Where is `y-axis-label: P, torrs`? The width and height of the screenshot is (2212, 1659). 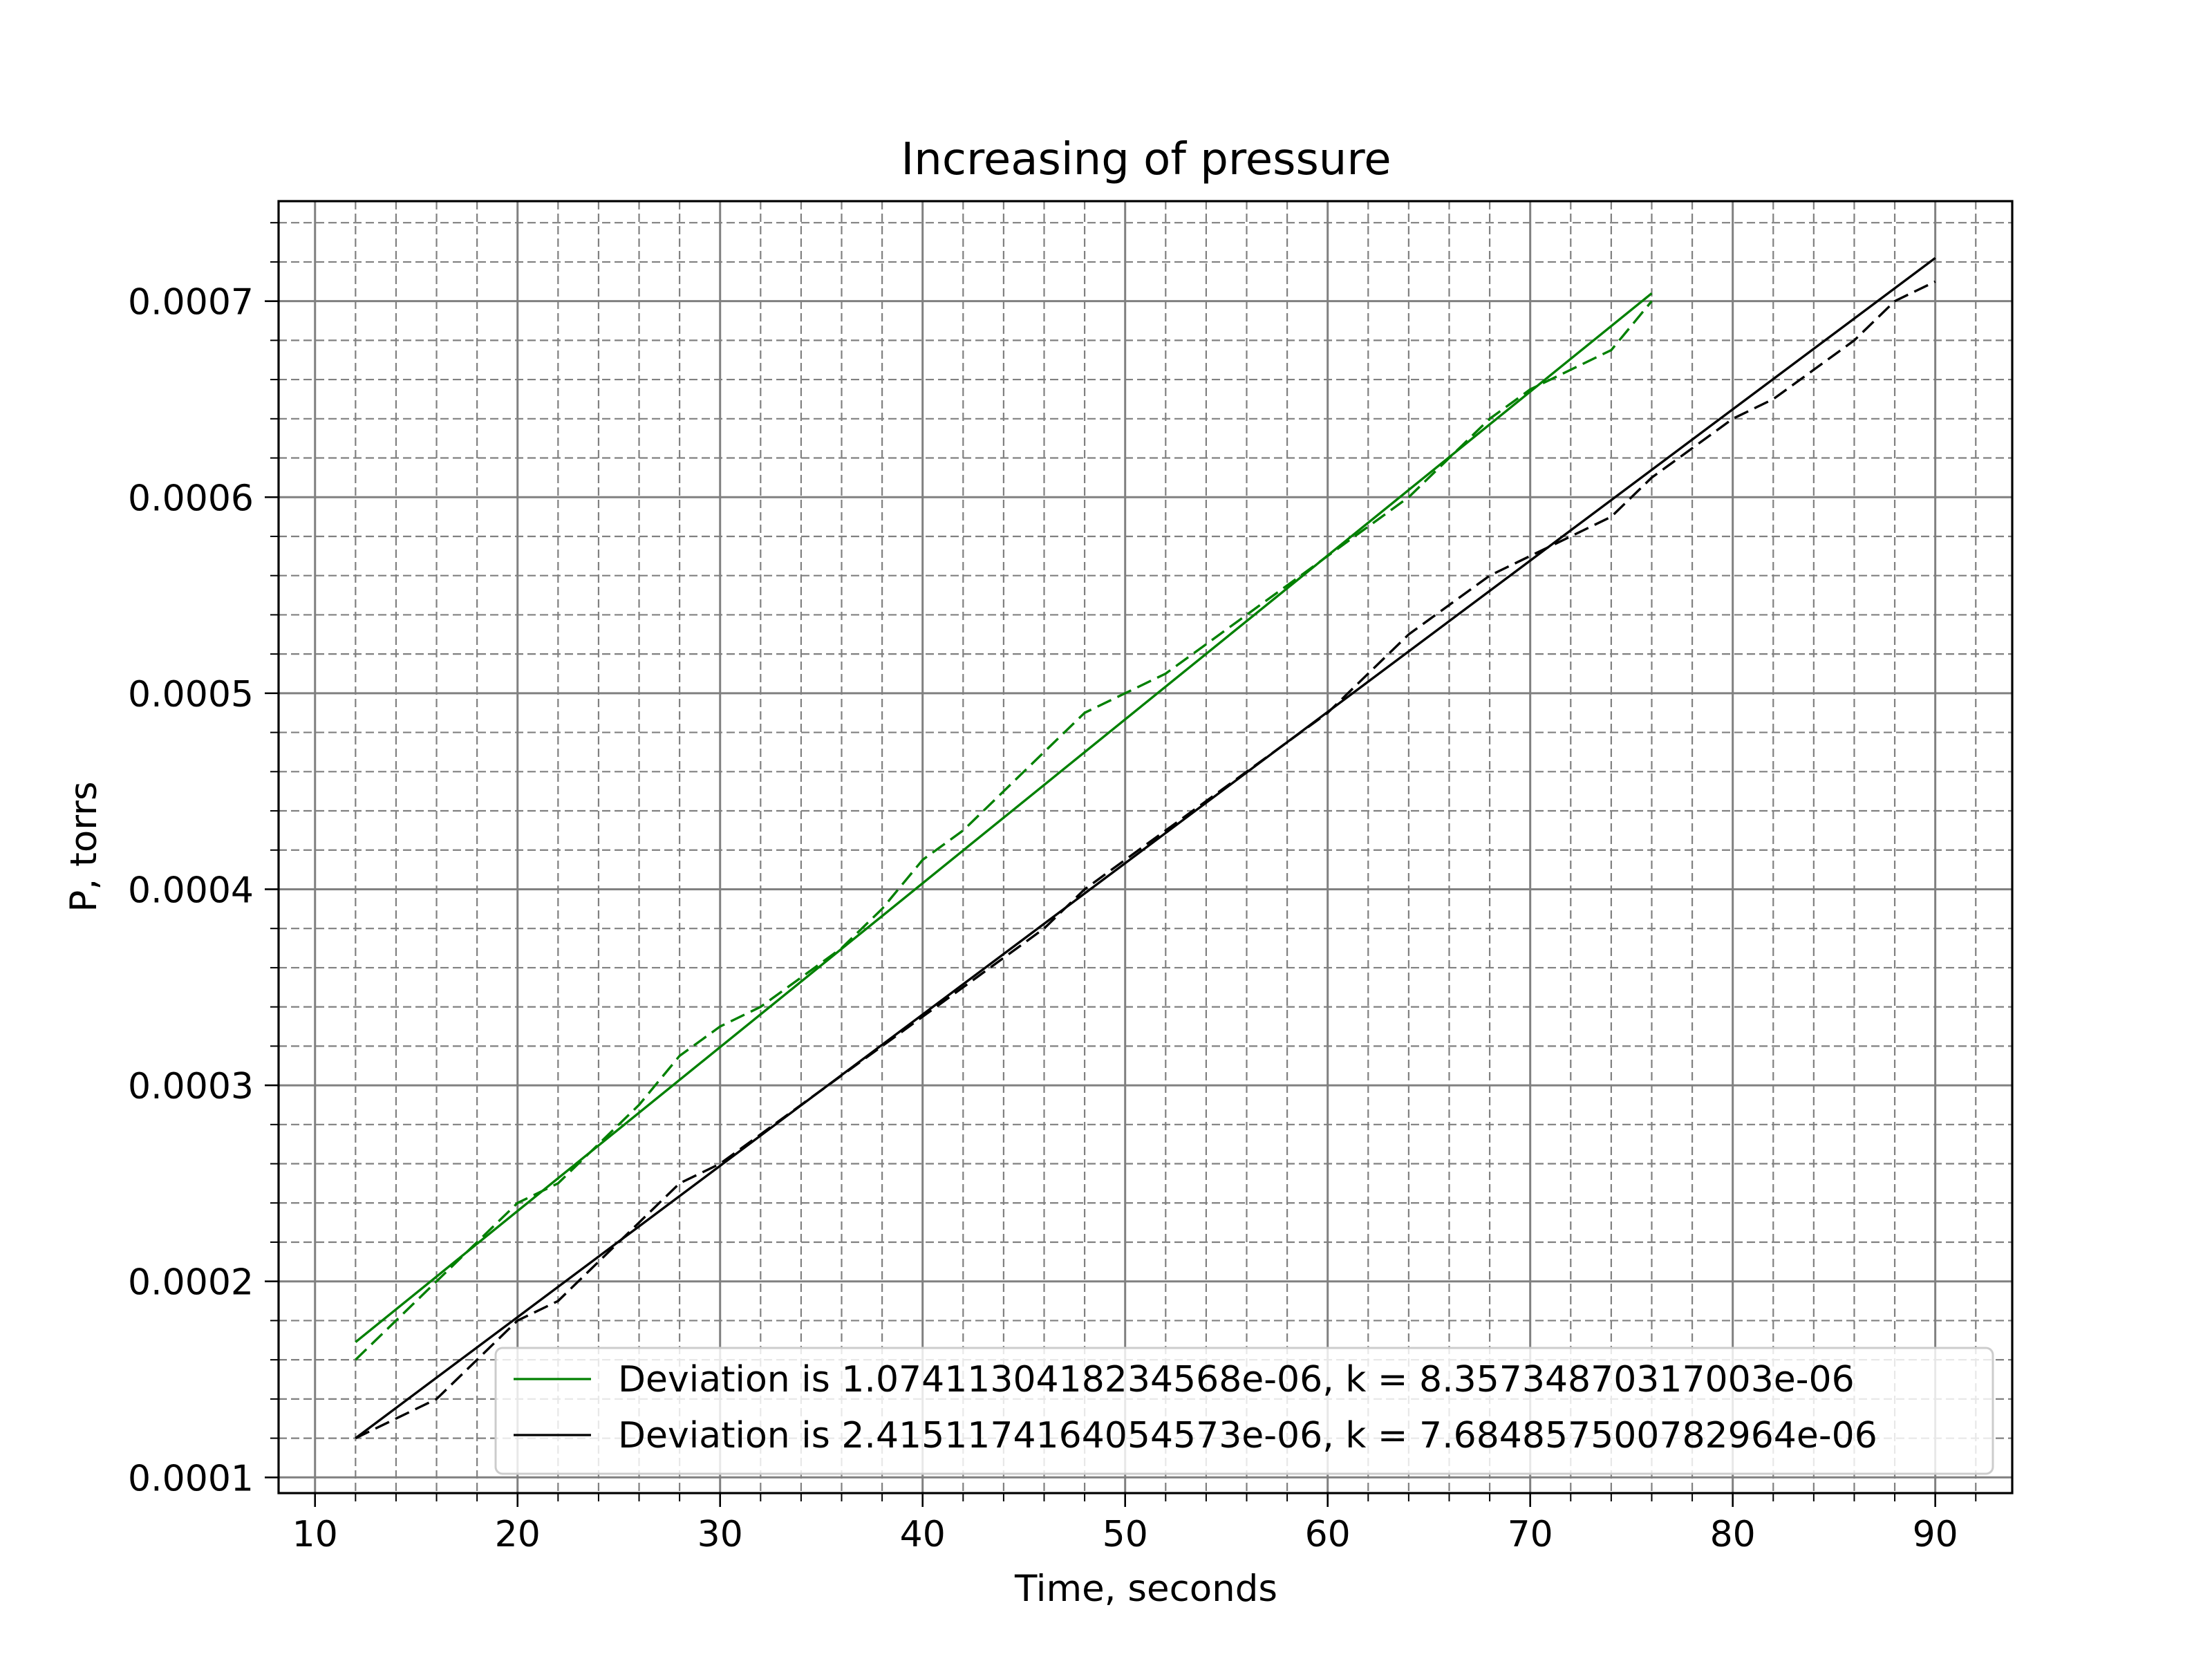
y-axis-label: P, torrs is located at coordinates (84, 847).